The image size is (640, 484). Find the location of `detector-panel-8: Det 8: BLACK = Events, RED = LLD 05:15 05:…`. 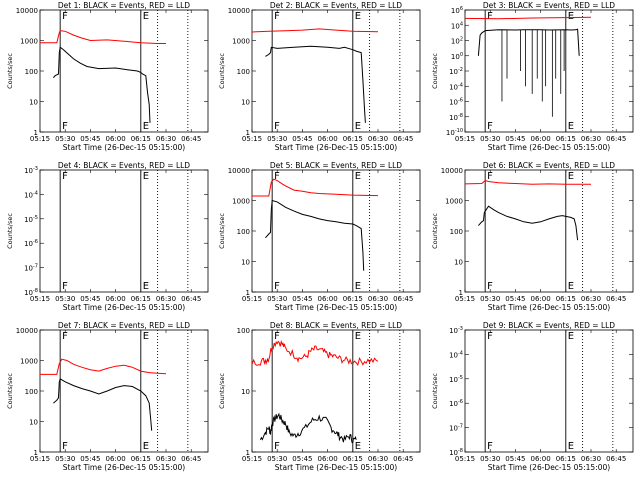

detector-panel-8: Det 8: BLACK = Events, RED = LLD 05:15 05:… is located at coordinates (319, 396).